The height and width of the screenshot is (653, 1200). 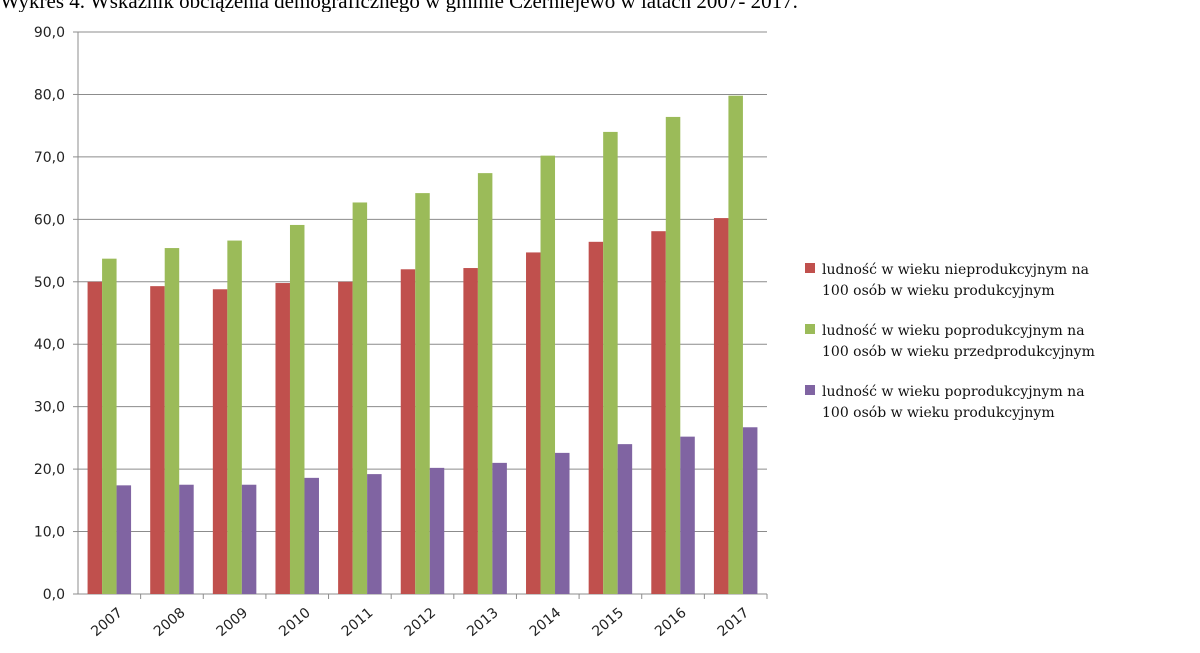 I want to click on x-tick-label: 2009, so click(x=233, y=622).